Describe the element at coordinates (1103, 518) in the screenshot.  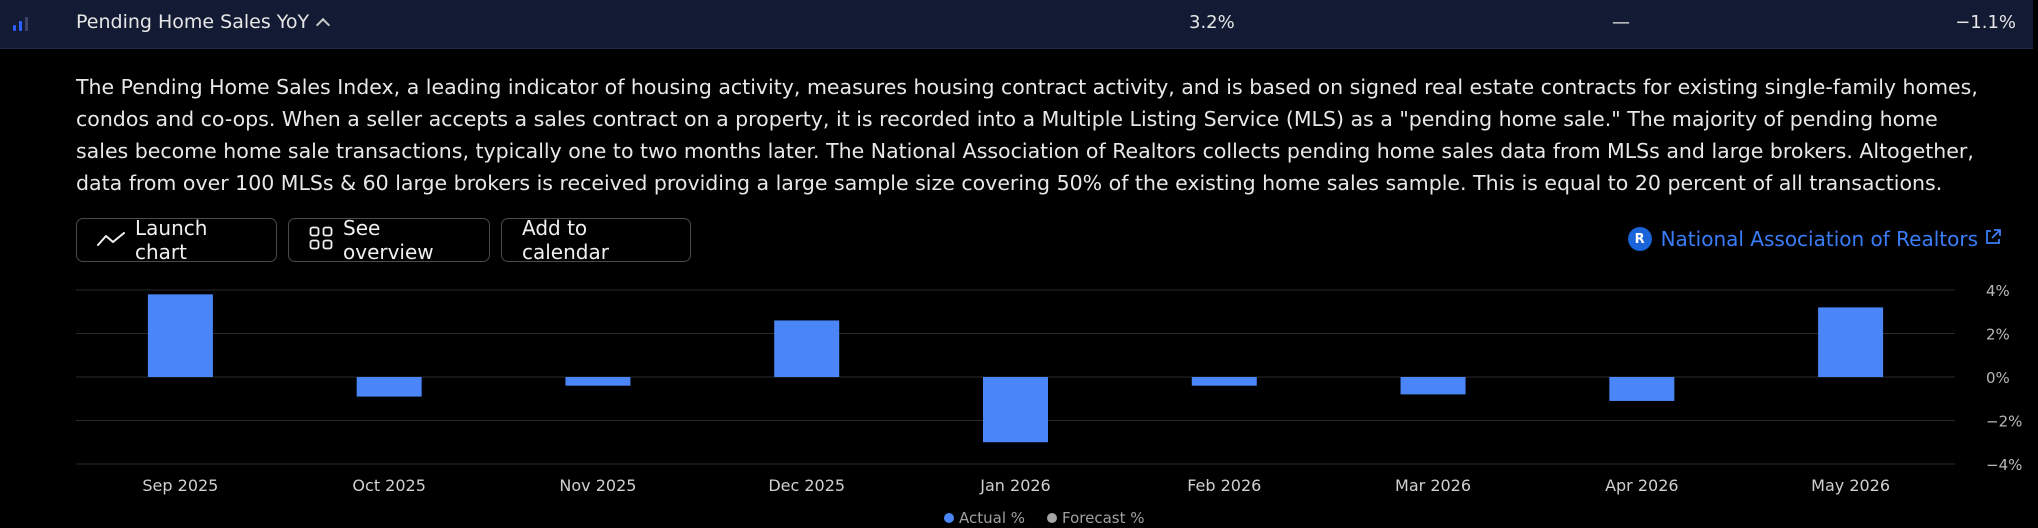
I see `legend-label-forecast: Forecast %` at that location.